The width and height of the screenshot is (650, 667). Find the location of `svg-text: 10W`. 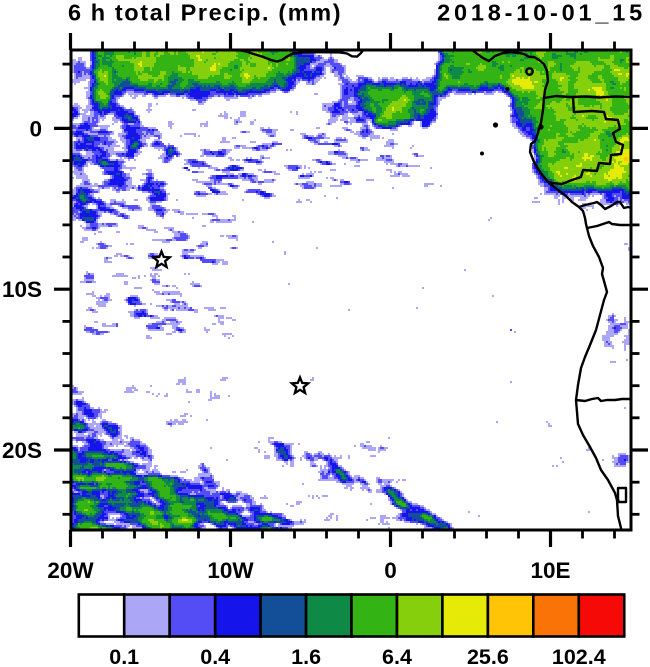

svg-text: 10W is located at coordinates (230, 570).